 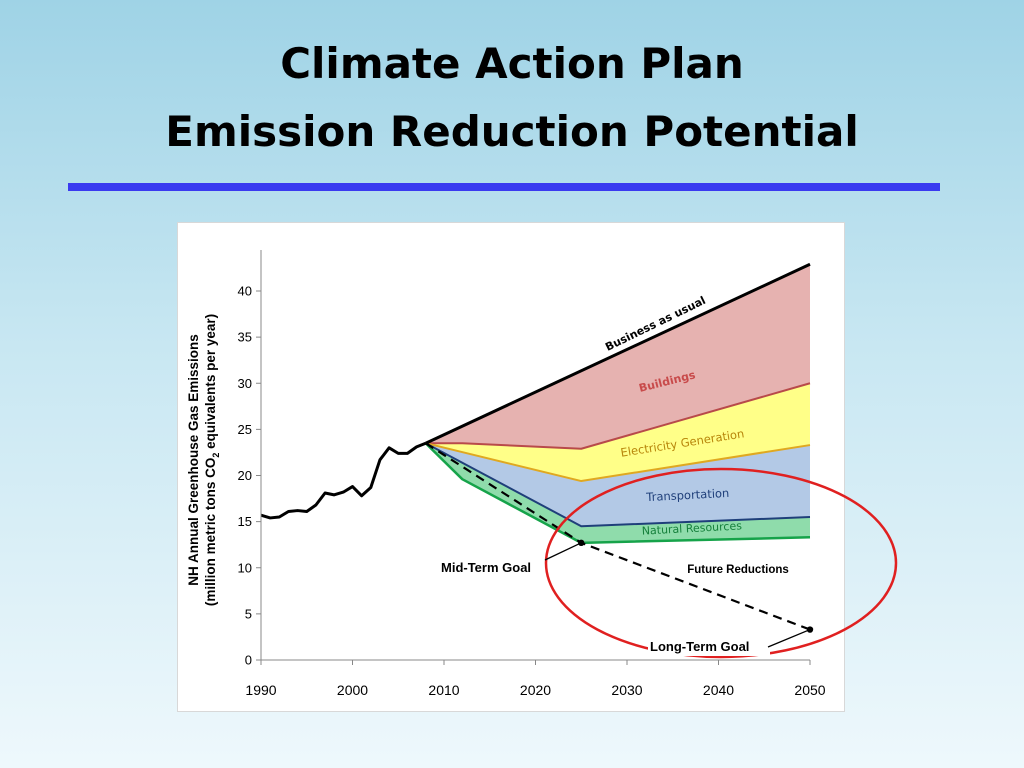 What do you see at coordinates (343, 480) in the screenshot?
I see `historical-emissions-line` at bounding box center [343, 480].